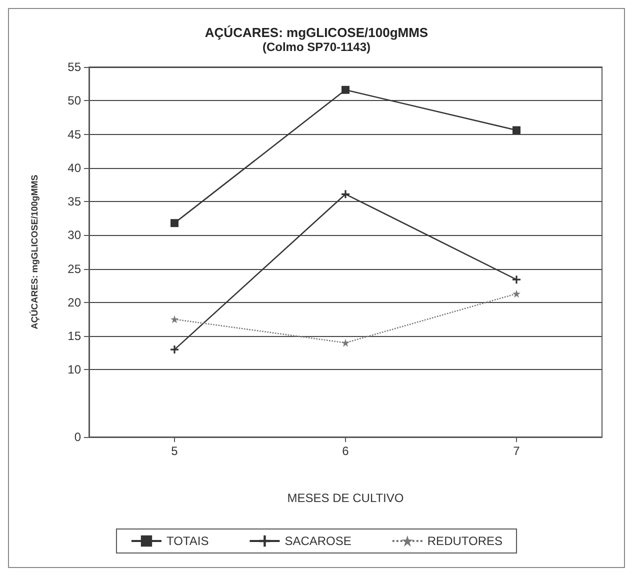  I want to click on y-tick-label: 40, so click(75, 167).